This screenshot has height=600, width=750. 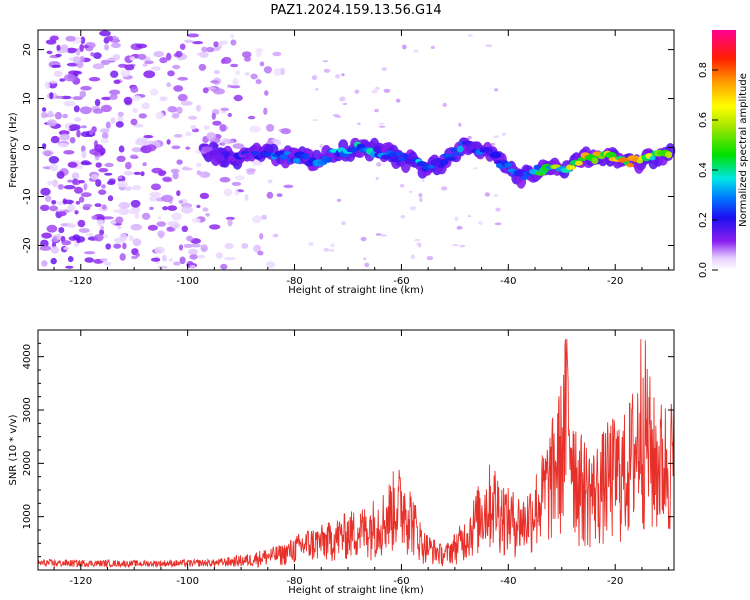 What do you see at coordinates (27, 463) in the screenshot?
I see `y-tick-label: 2000` at bounding box center [27, 463].